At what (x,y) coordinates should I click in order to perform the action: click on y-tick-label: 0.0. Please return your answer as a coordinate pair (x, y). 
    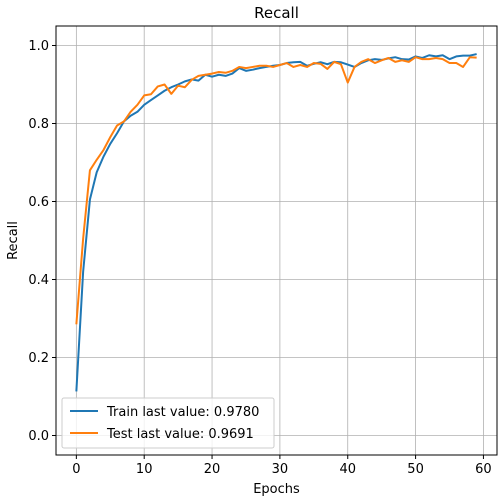
    Looking at the image, I should click on (38, 436).